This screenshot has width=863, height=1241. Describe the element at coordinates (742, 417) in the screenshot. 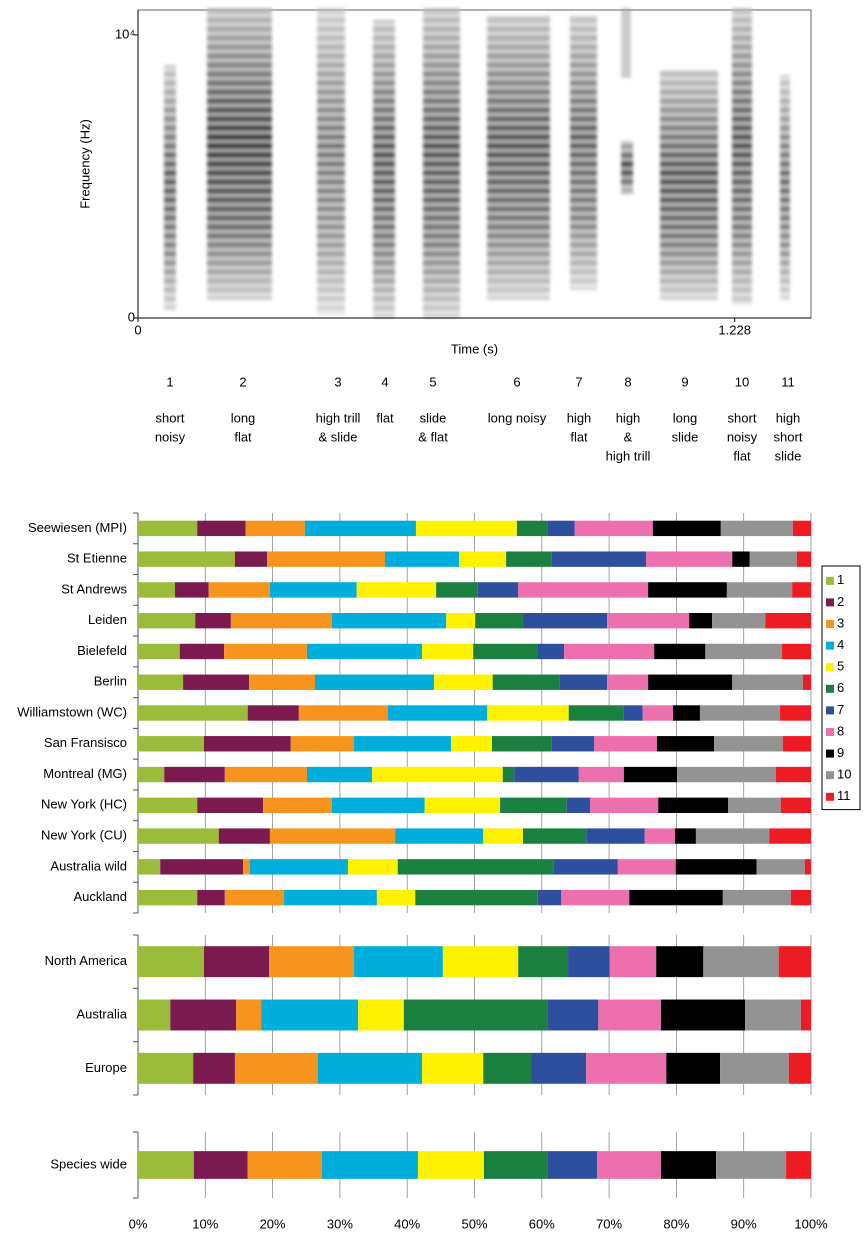

I see `syllable-label: short` at that location.